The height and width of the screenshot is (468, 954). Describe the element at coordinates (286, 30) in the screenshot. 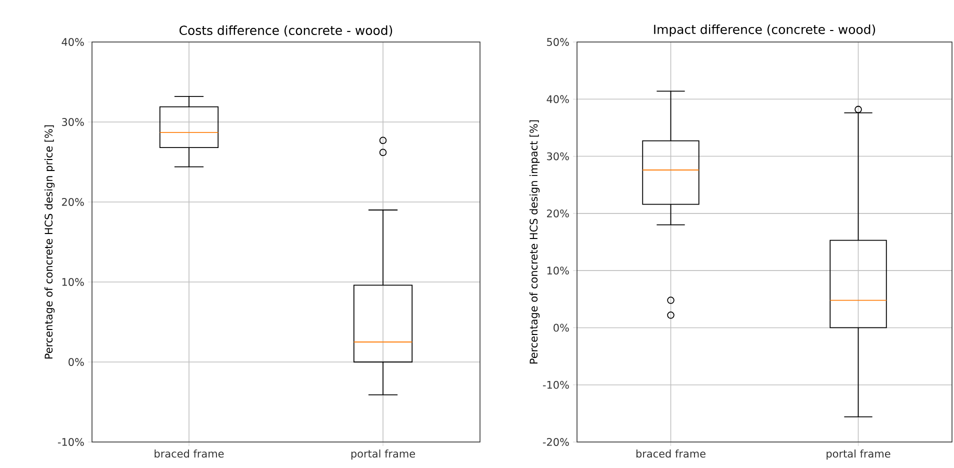

I see `chart-title: Costs difference (concrete - wood)` at that location.